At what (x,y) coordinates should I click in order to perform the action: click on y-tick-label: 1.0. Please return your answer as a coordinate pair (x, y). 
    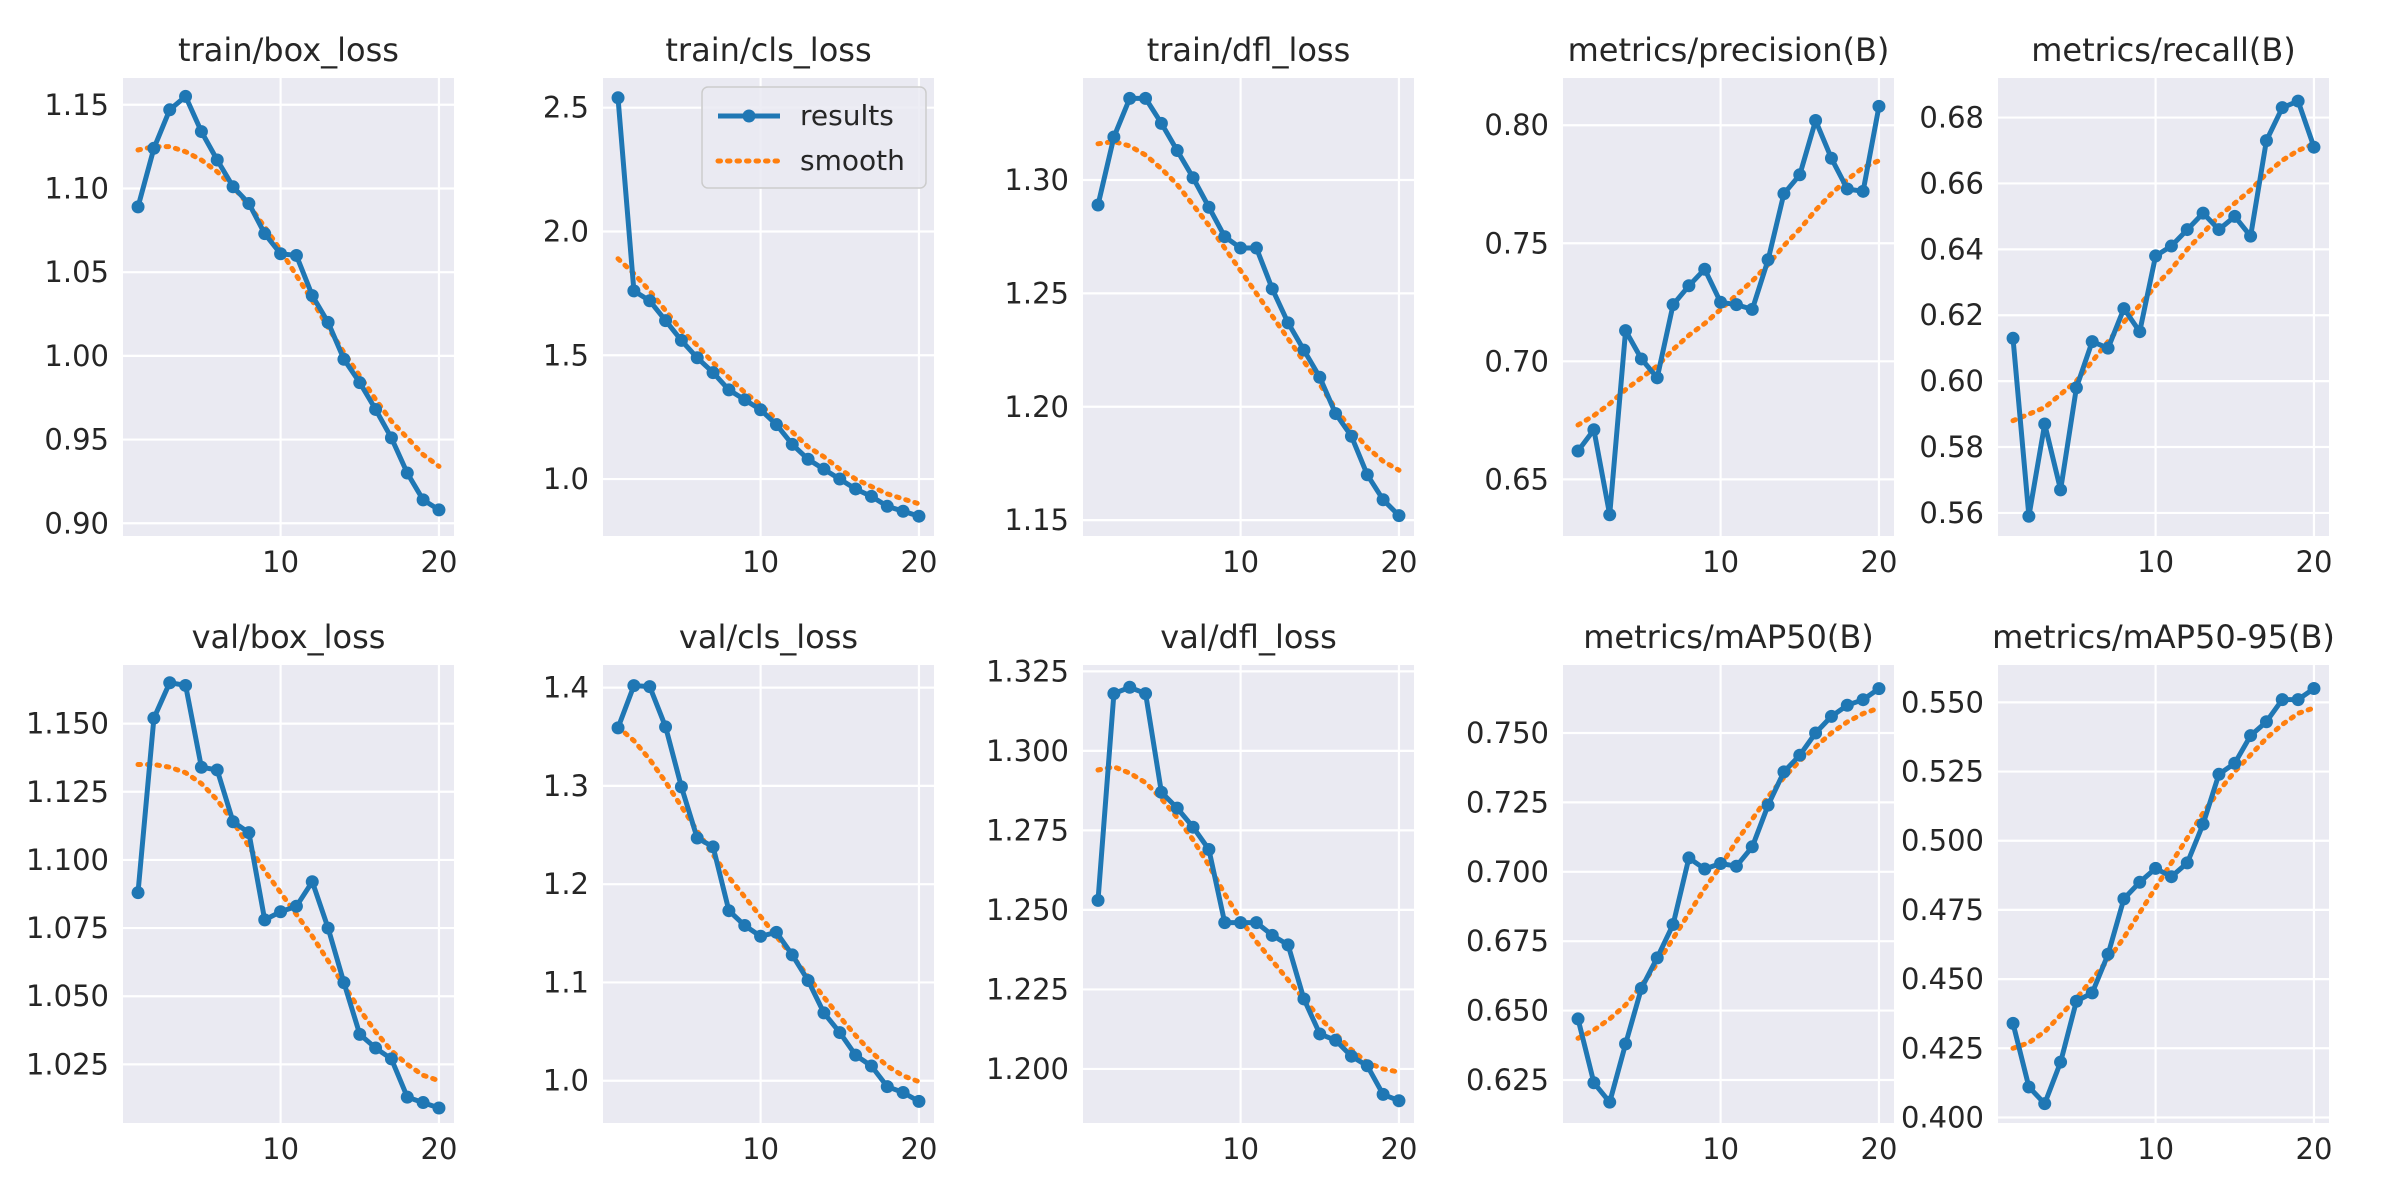
    Looking at the image, I should click on (566, 1081).